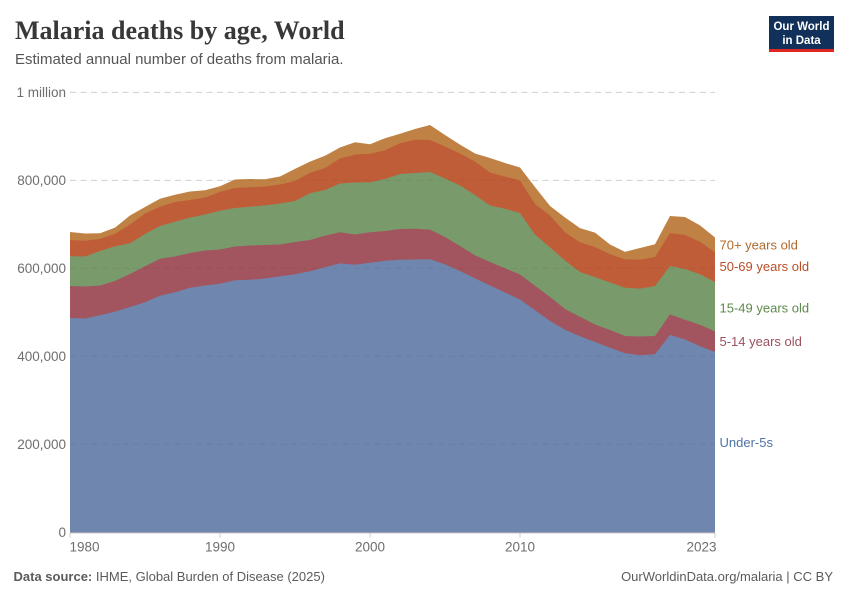  Describe the element at coordinates (41, 444) in the screenshot. I see `svg-text: 200,000` at that location.